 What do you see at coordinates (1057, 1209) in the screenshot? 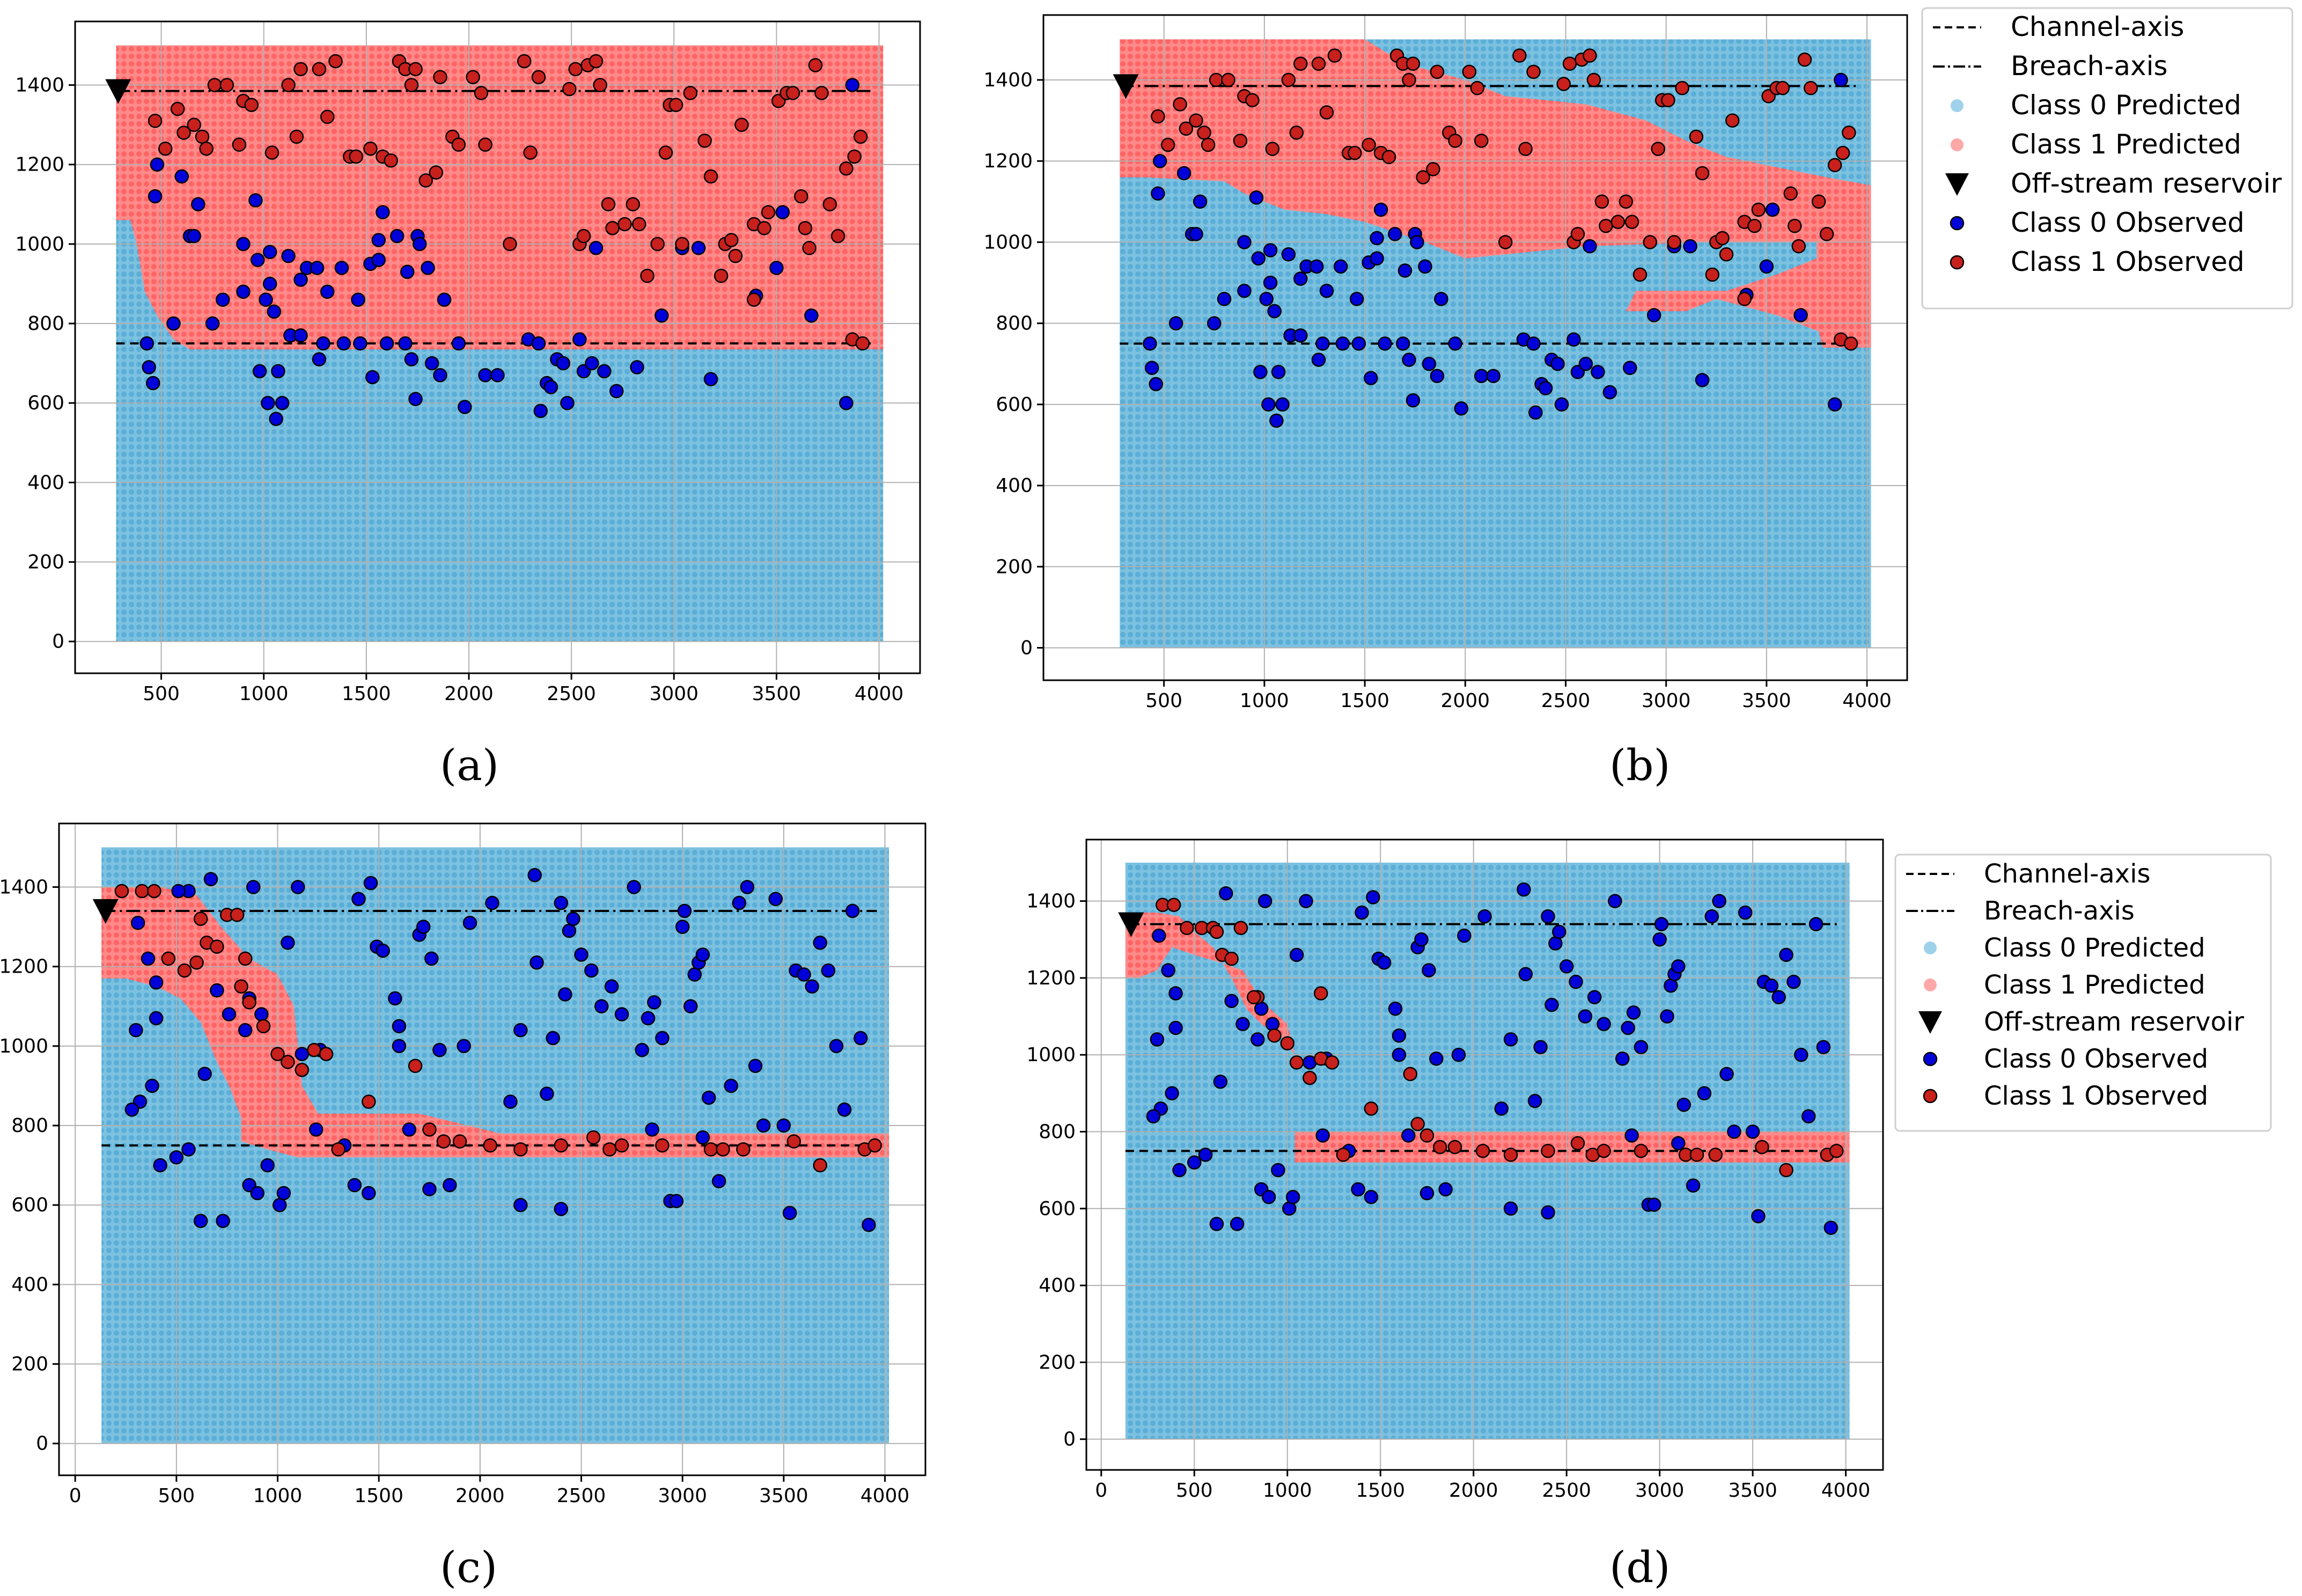
I see `y-tick-label: 600` at bounding box center [1057, 1209].